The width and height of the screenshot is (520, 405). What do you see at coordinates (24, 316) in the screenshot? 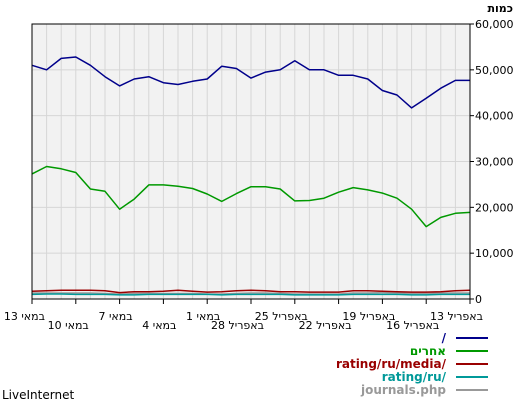
I see `x-tick-label: 13 במאי` at bounding box center [24, 316].